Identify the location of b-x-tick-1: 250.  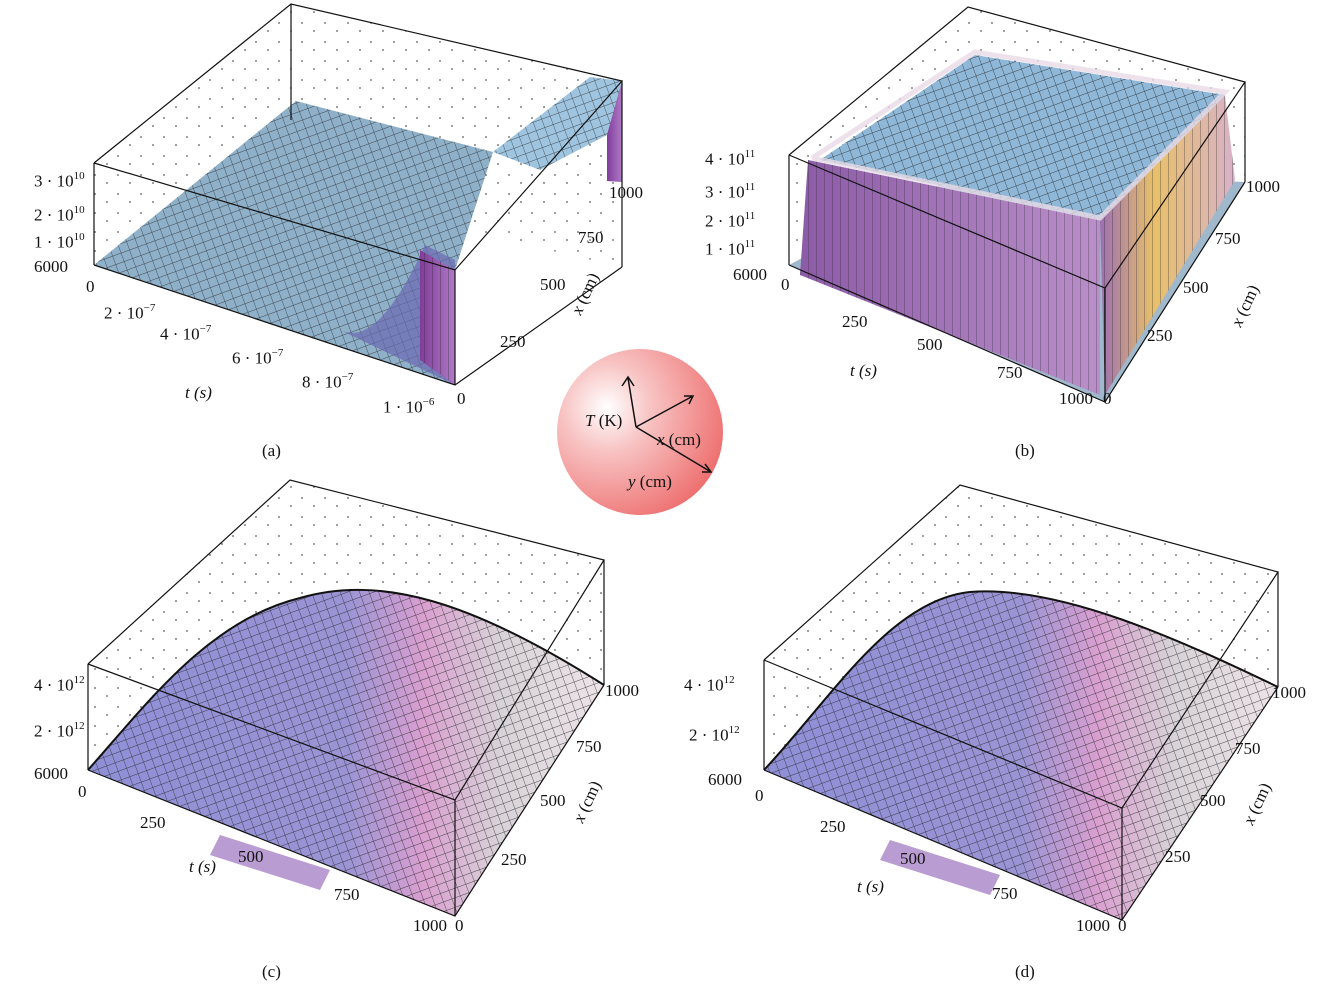
(1160, 335).